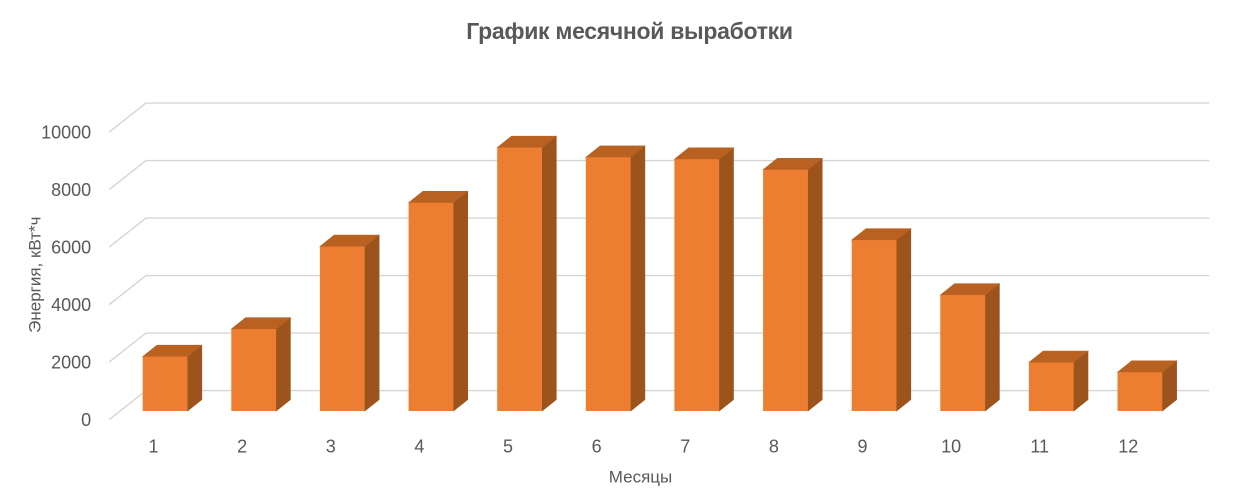  What do you see at coordinates (862, 447) in the screenshot?
I see `svg-text: 9` at bounding box center [862, 447].